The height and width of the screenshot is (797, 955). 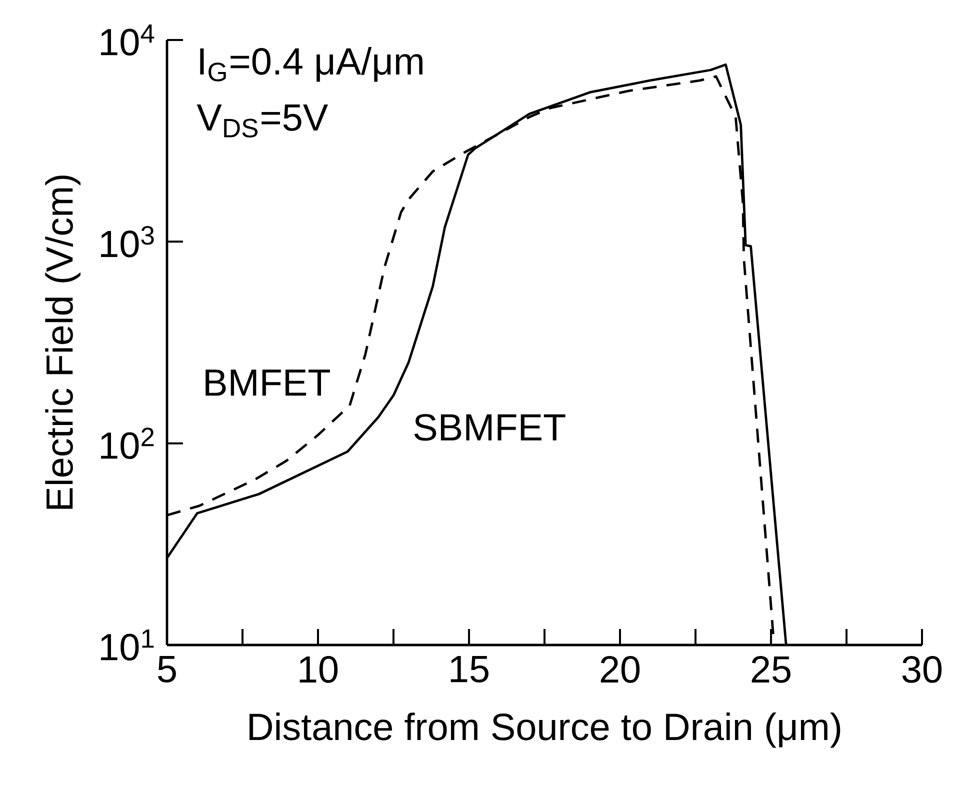 I want to click on x-tick-label: 10, so click(x=319, y=669).